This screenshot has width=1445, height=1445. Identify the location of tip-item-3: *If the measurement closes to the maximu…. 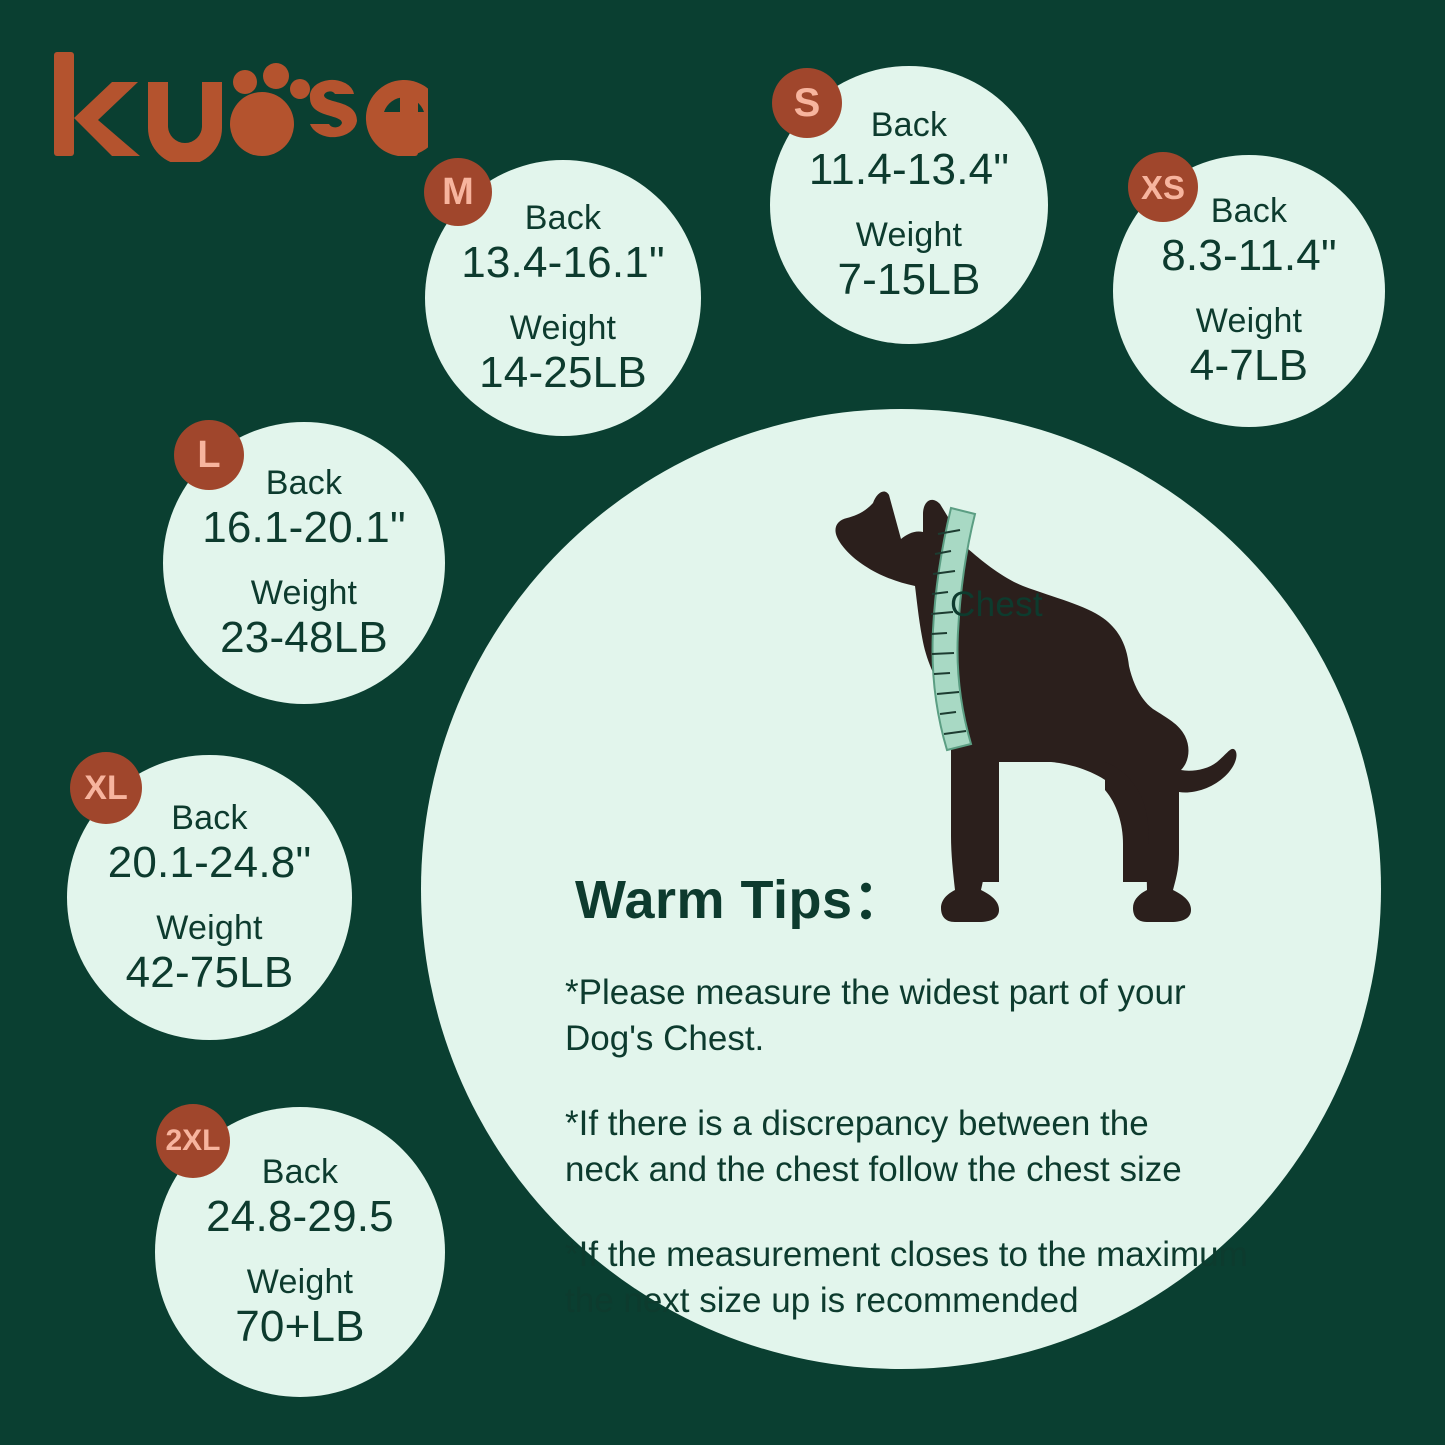
(906, 1277).